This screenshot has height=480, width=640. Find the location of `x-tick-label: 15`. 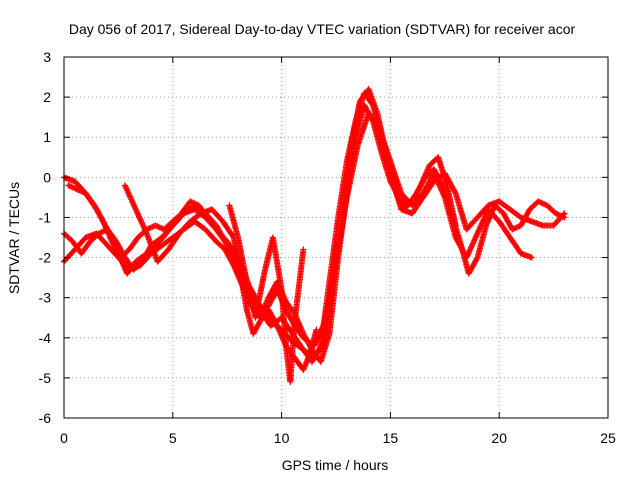

x-tick-label: 15 is located at coordinates (391, 438).